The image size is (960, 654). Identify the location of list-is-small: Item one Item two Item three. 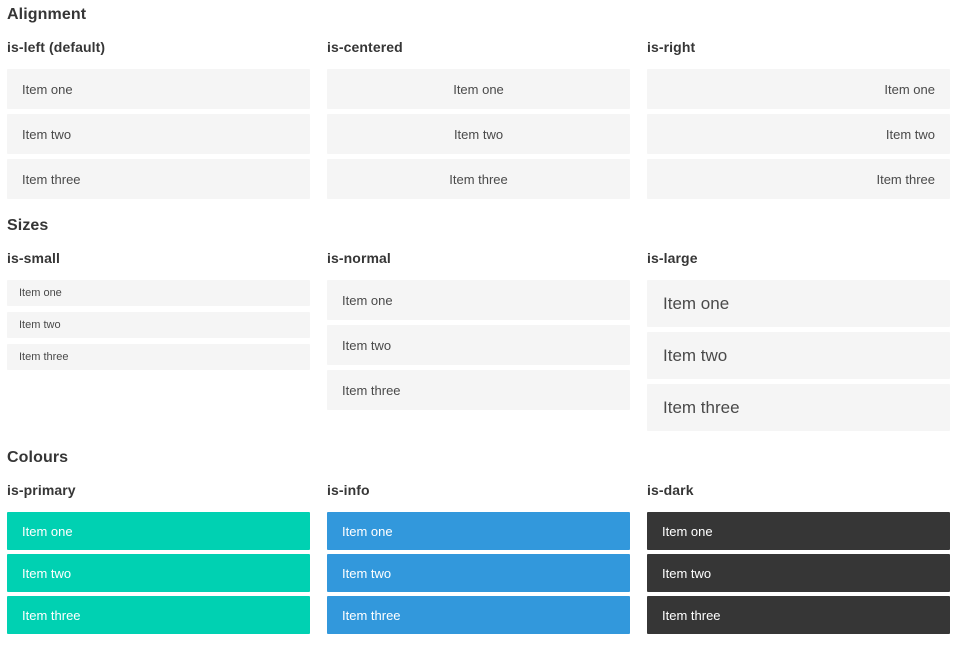
(158, 325).